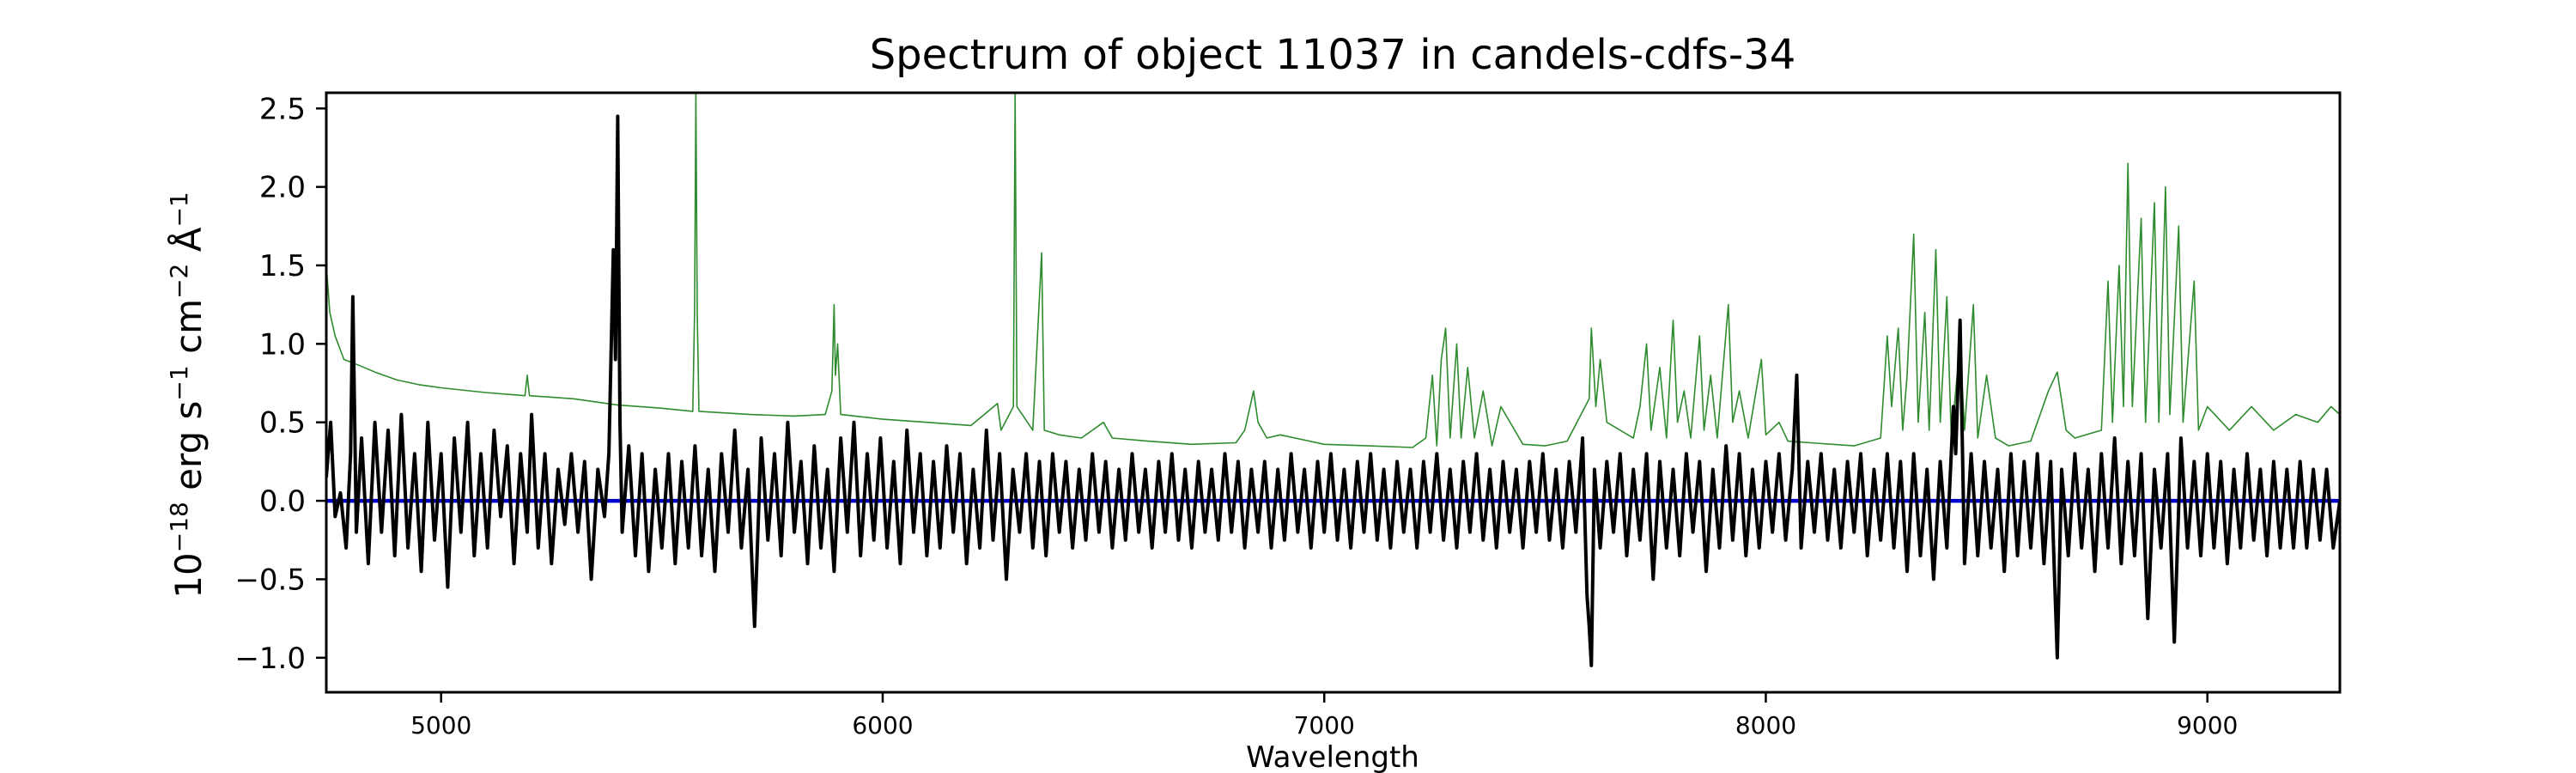  I want to click on y-tick-label: 2.5, so click(282, 109).